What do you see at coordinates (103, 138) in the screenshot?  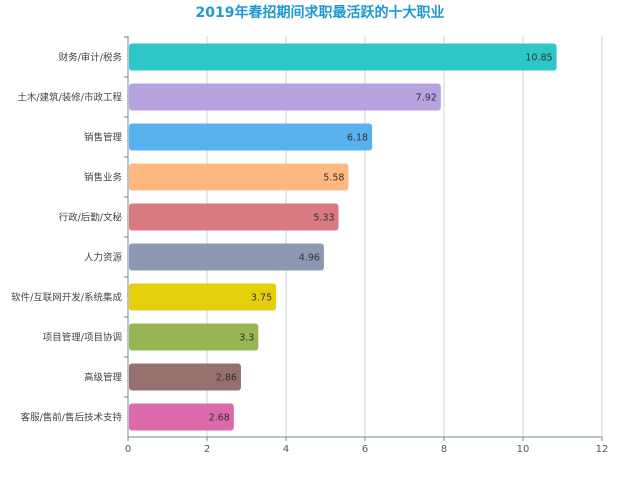 I see `y-tick-label: 销售管理` at bounding box center [103, 138].